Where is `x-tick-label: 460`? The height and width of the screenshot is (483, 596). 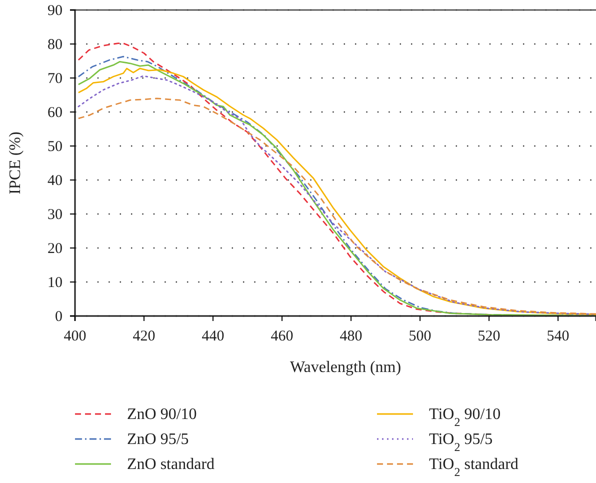 x-tick-label: 460 is located at coordinates (282, 336).